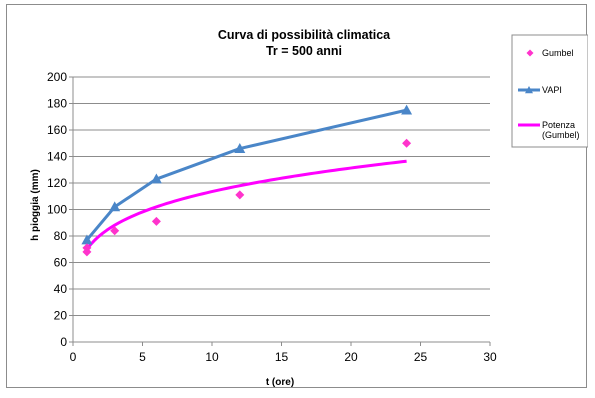 Image resolution: width=595 pixels, height=398 pixels. I want to click on y-tick-label: 20, so click(61, 316).